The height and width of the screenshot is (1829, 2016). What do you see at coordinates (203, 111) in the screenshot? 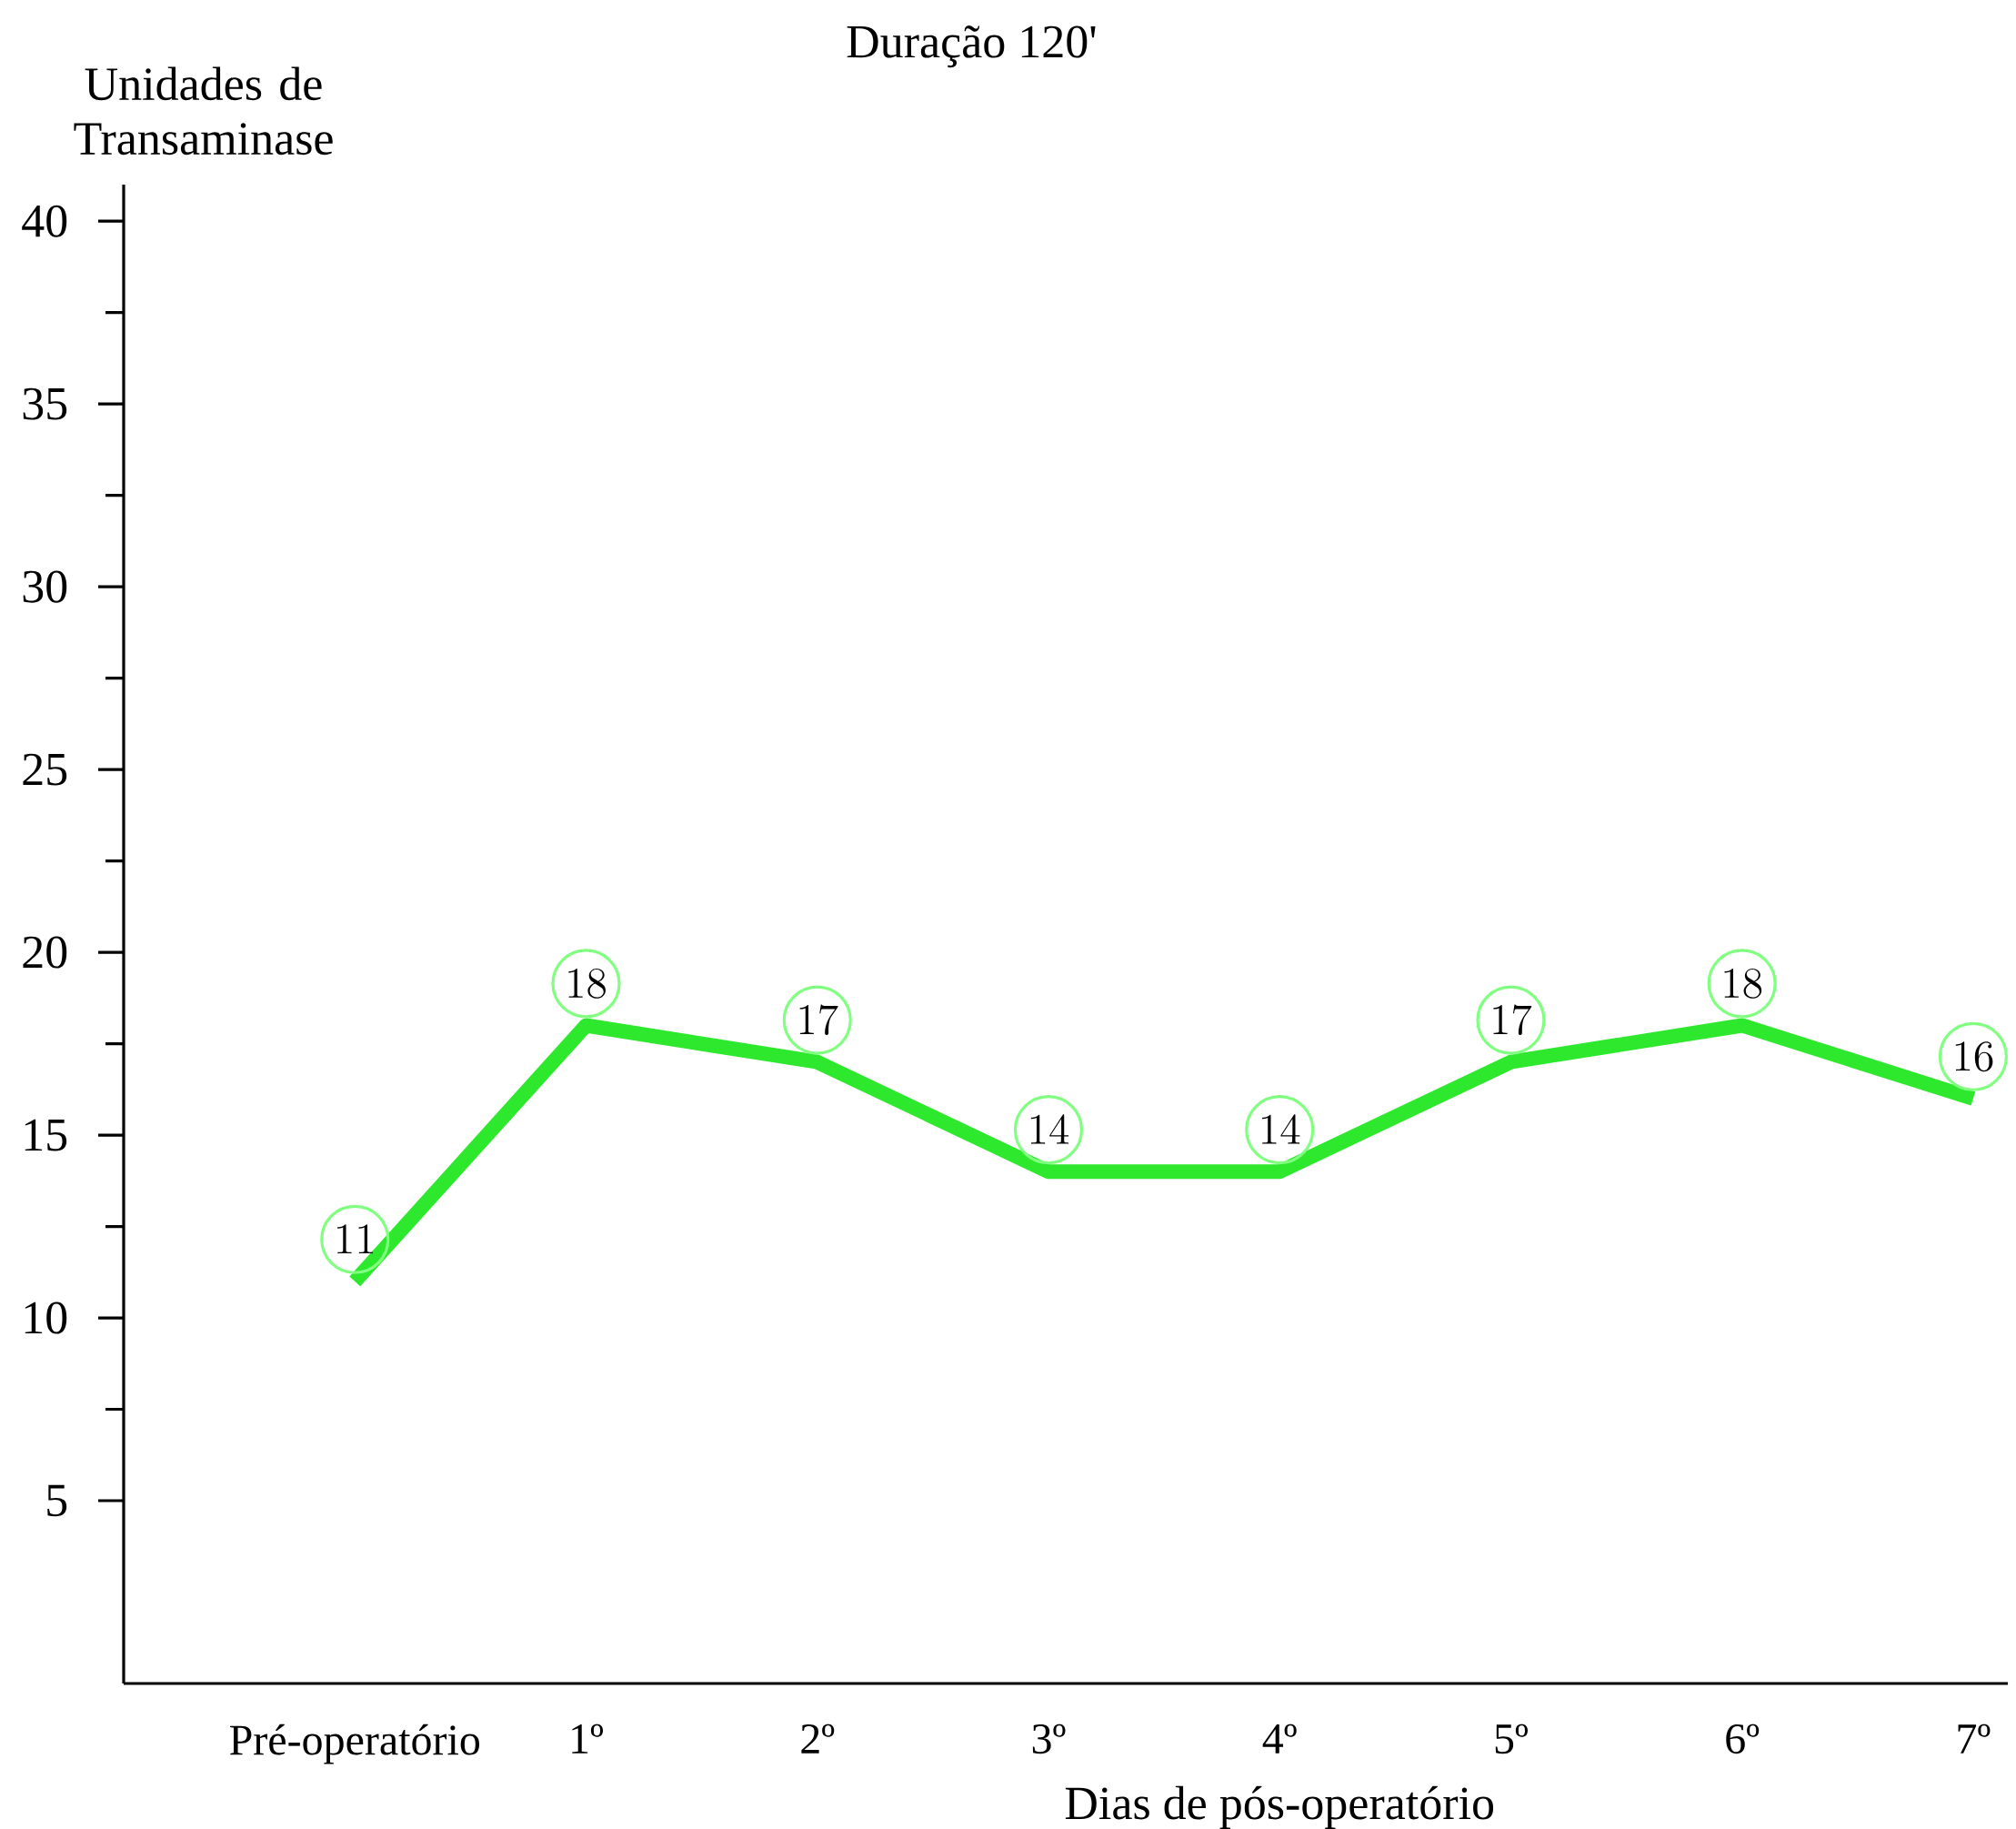
I see `y-axis-title: Unidades de Transaminase` at bounding box center [203, 111].